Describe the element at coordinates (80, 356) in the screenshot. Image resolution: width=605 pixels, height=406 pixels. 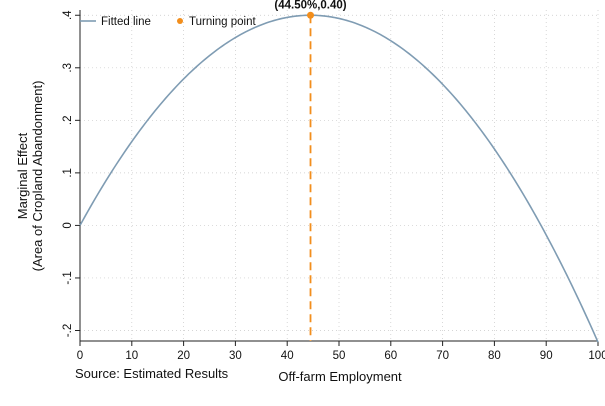
I see `x-tick-label: 0` at that location.